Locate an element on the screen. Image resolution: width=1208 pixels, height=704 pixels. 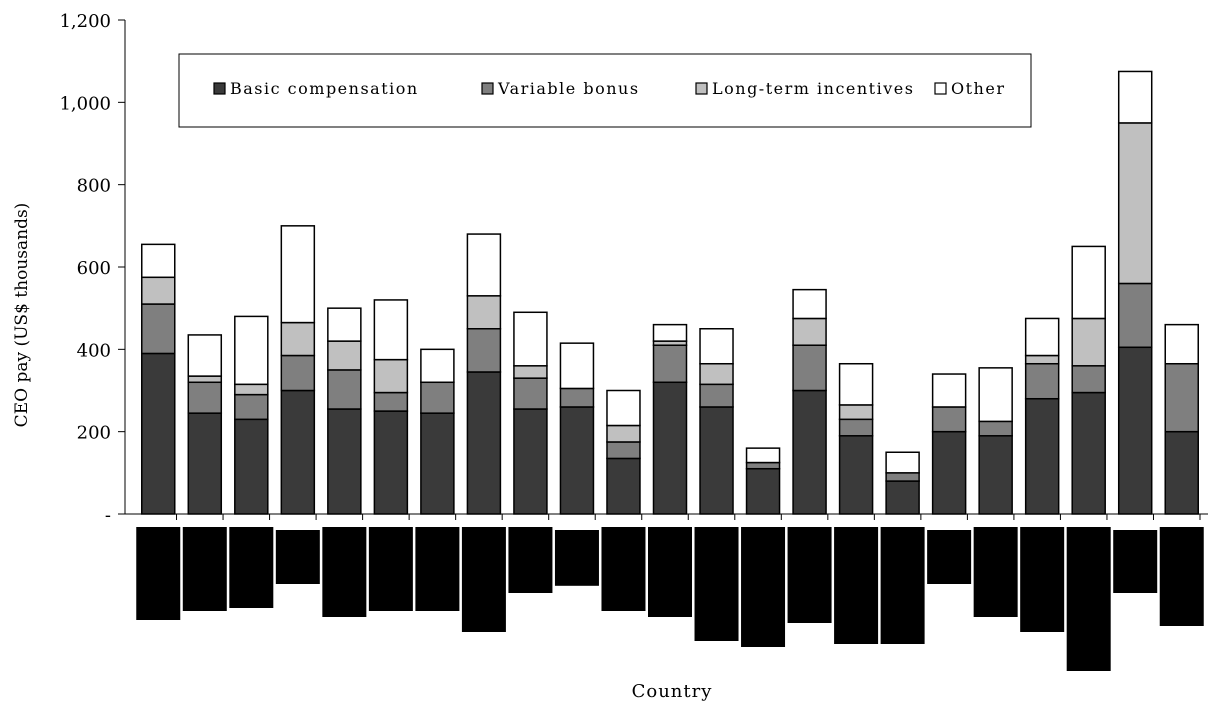
legend-label: Long-term incentives is located at coordinates (813, 88).